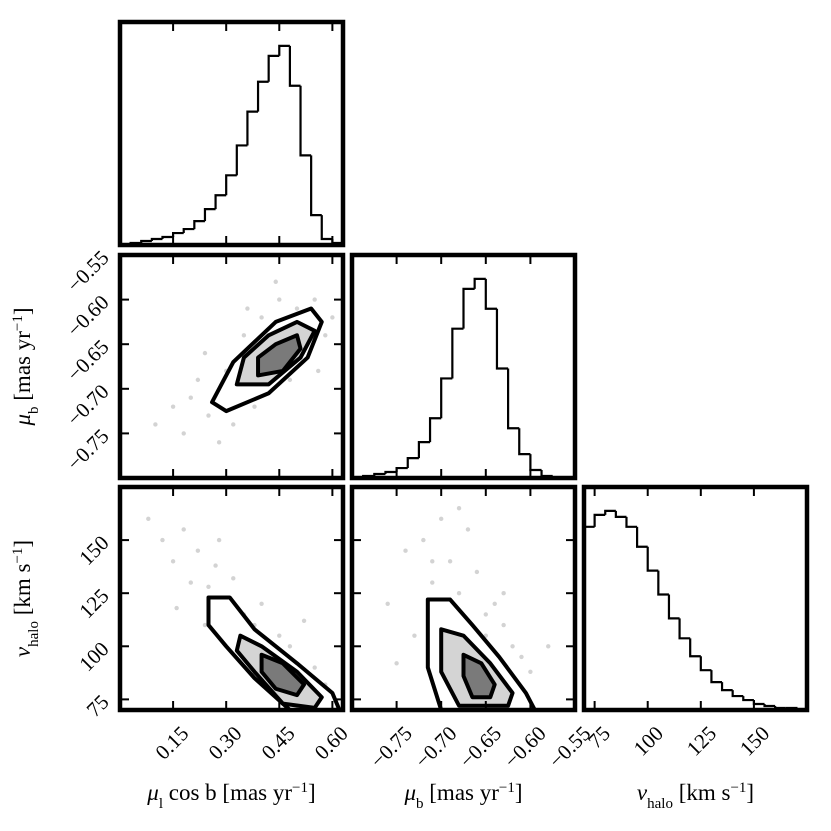 The height and width of the screenshot is (831, 831). Describe the element at coordinates (34, 634) in the screenshot. I see `label-subscript: halo` at that location.